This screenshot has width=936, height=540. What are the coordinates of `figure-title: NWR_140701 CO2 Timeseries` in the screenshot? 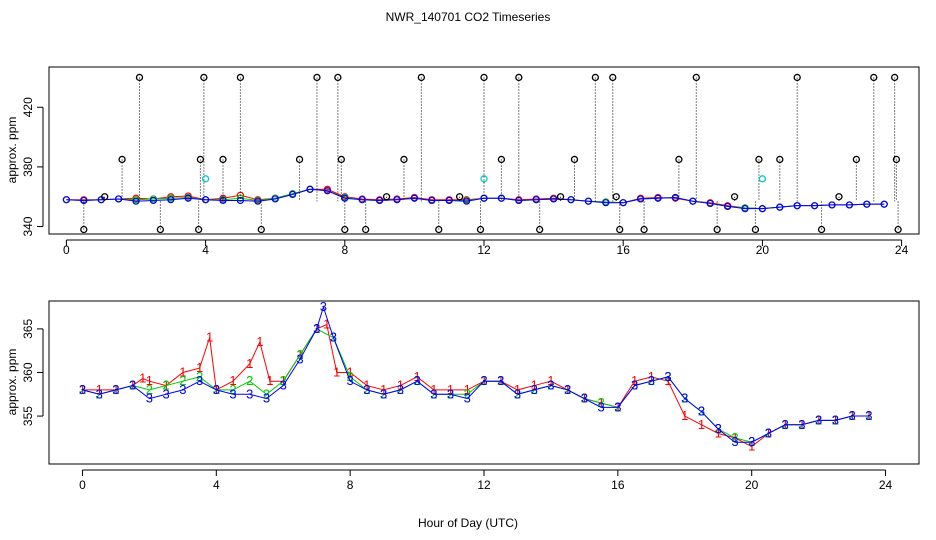 It's located at (468, 17).